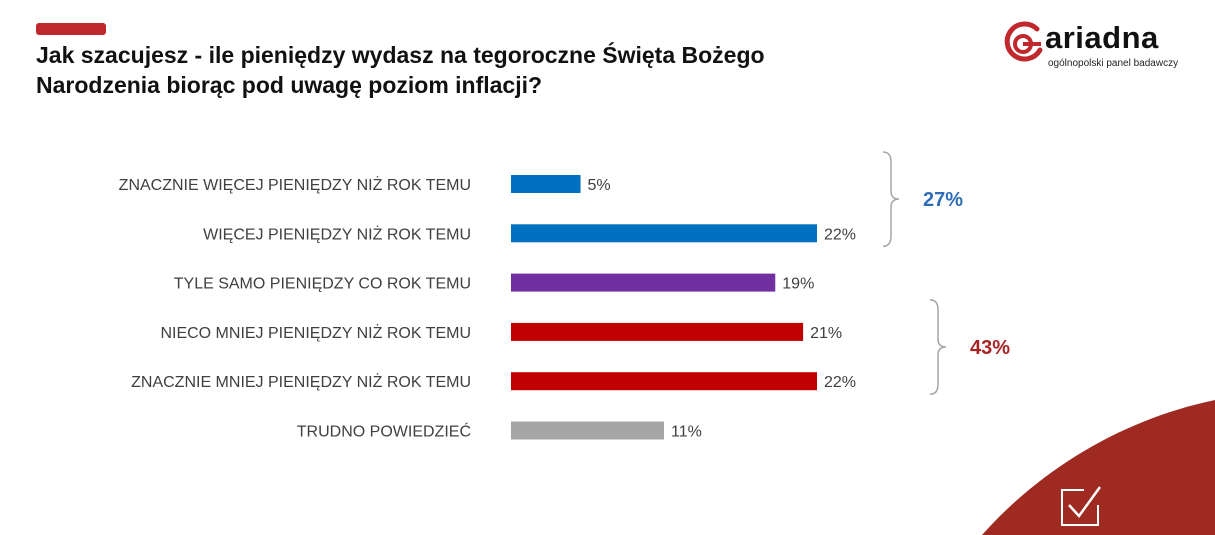 Image resolution: width=1215 pixels, height=535 pixels. I want to click on data-label: 21%, so click(826, 333).